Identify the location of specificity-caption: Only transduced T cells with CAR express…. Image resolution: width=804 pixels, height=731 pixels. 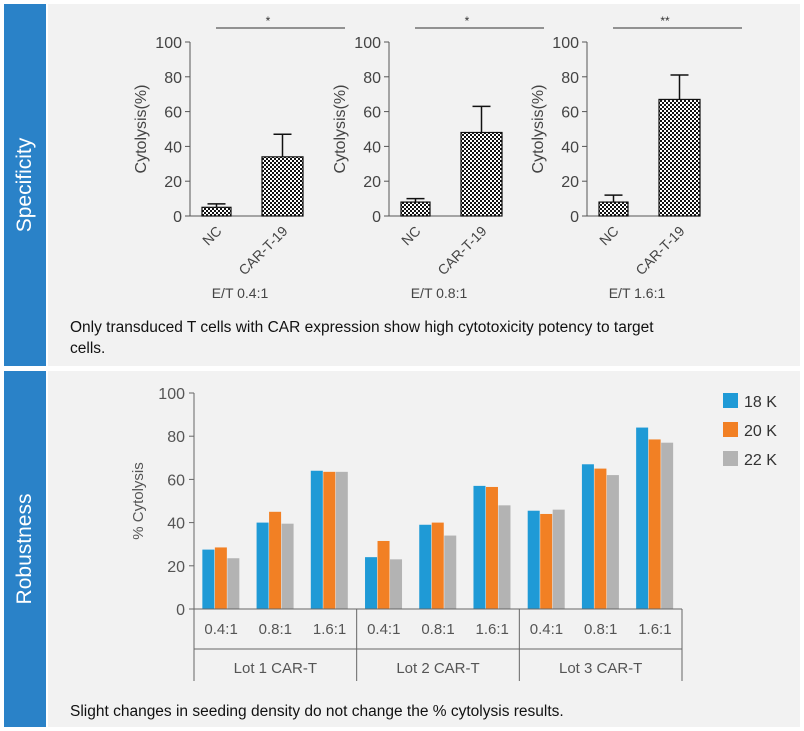
(362, 338).